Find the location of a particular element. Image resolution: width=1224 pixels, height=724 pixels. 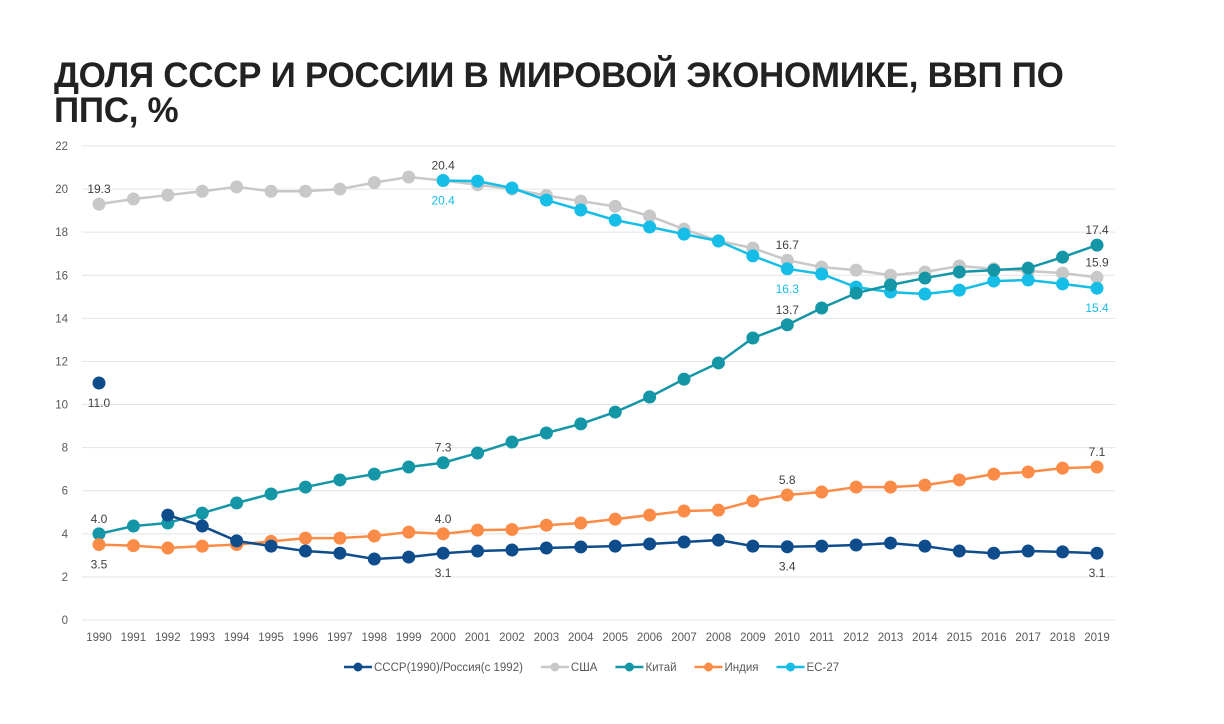

data-label: 11.0 is located at coordinates (99, 403).